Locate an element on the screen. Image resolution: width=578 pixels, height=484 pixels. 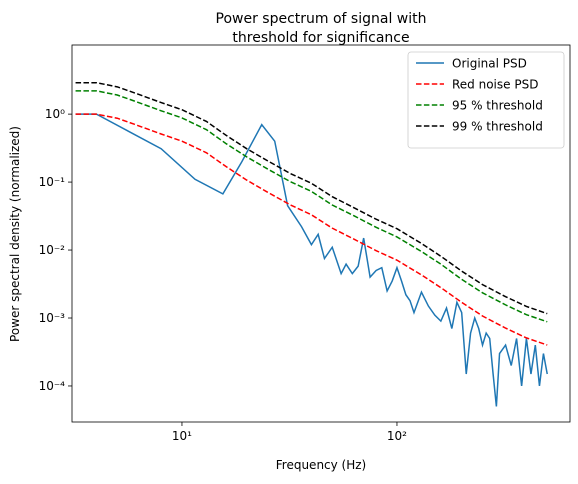
y-tick-label: 10⁻⁴ is located at coordinates (52, 386).